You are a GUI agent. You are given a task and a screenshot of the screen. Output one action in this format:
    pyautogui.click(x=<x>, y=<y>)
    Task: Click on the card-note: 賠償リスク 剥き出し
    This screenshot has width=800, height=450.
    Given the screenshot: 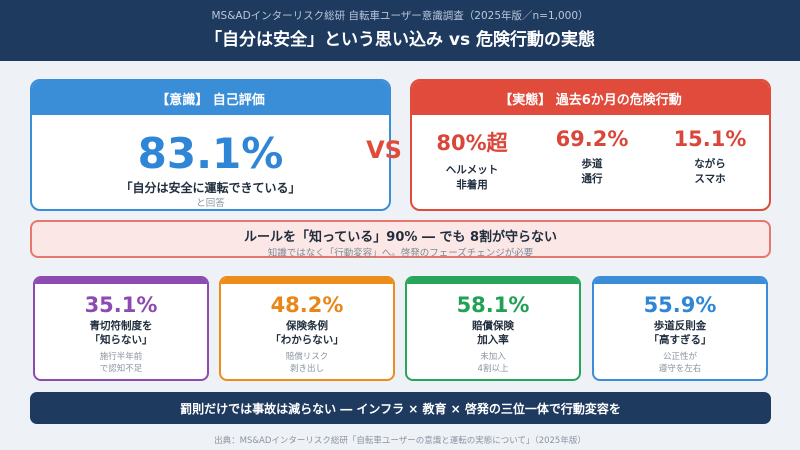 What is the action you would take?
    pyautogui.click(x=307, y=363)
    